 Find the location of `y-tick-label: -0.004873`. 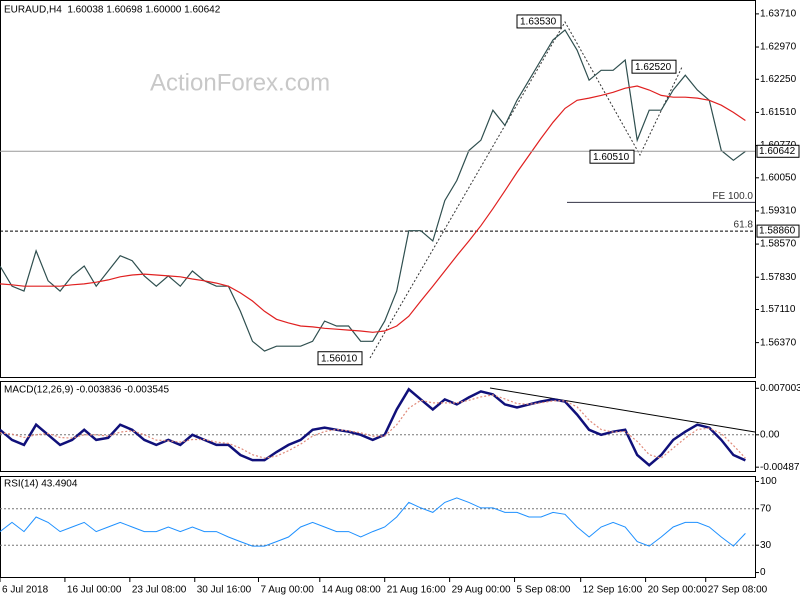

y-tick-label: -0.004873 is located at coordinates (780, 467).